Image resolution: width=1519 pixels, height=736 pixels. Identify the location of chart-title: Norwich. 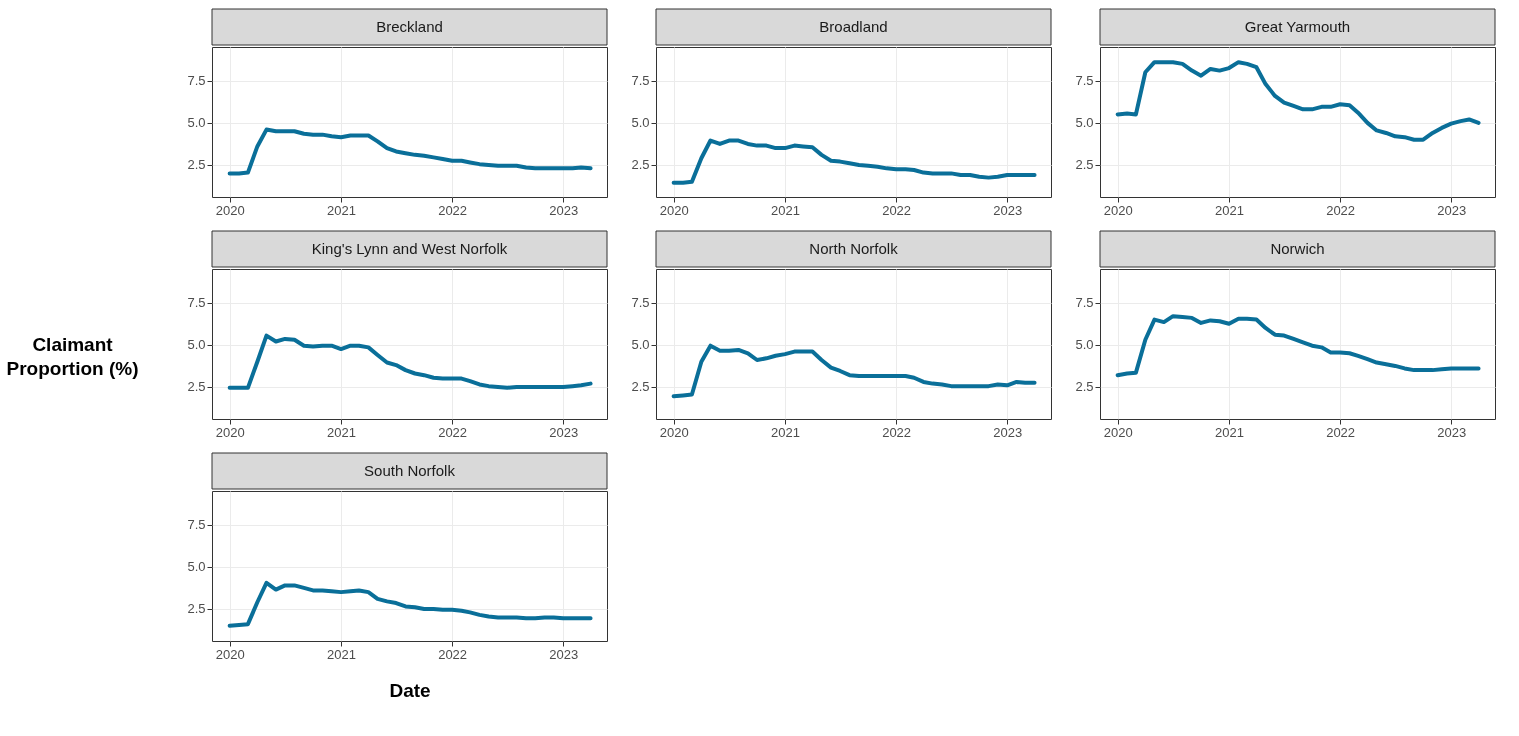
(1297, 248).